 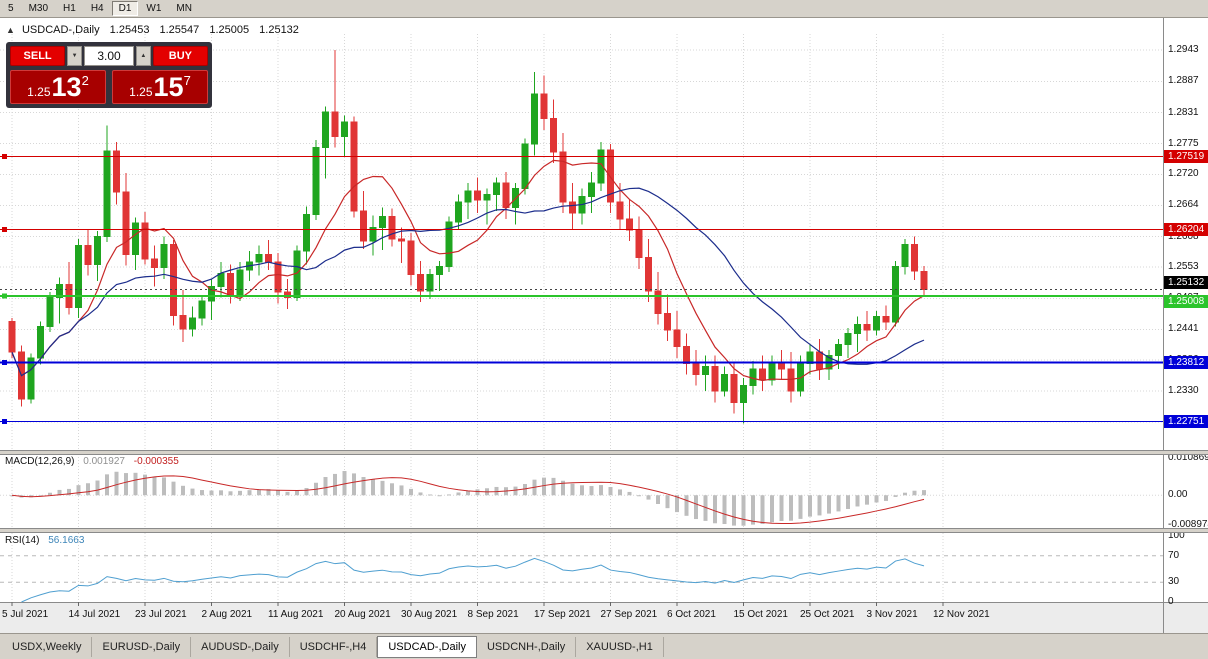 What do you see at coordinates (1174, 555) in the screenshot?
I see `rsi-axis-70: 70` at bounding box center [1174, 555].